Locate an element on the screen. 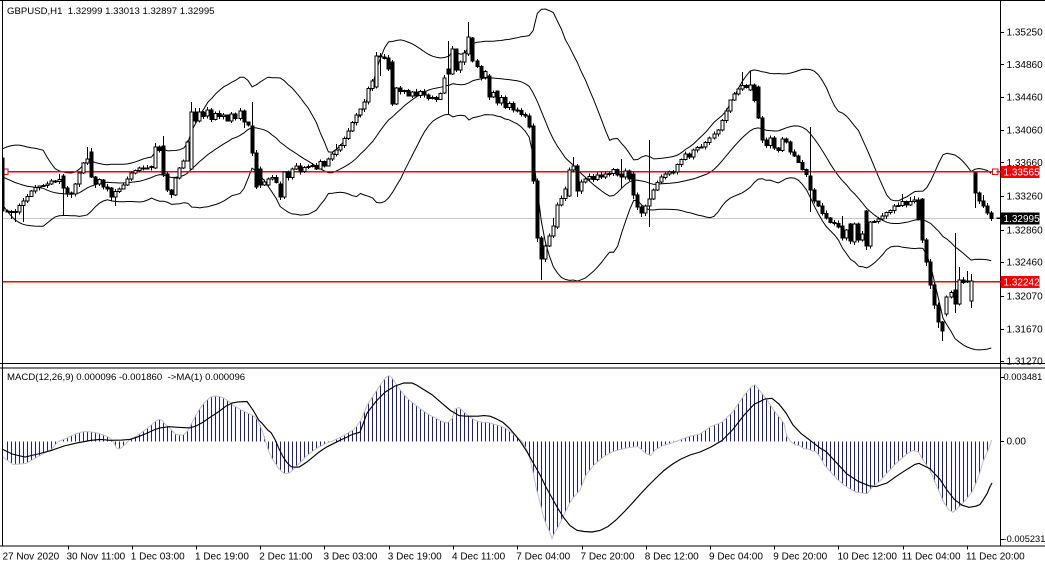  svg-text: 1.33565 is located at coordinates (1022, 172).